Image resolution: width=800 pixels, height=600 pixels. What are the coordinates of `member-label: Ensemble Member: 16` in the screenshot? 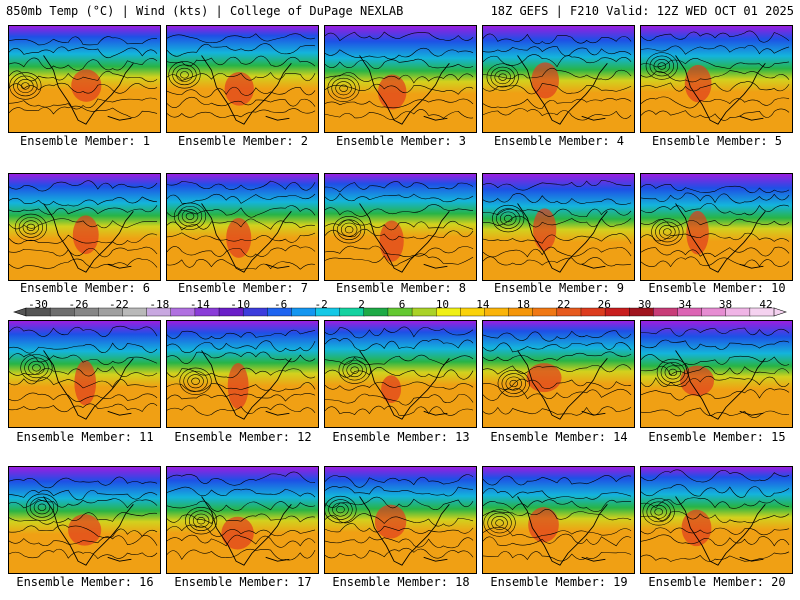 It's located at (85, 582).